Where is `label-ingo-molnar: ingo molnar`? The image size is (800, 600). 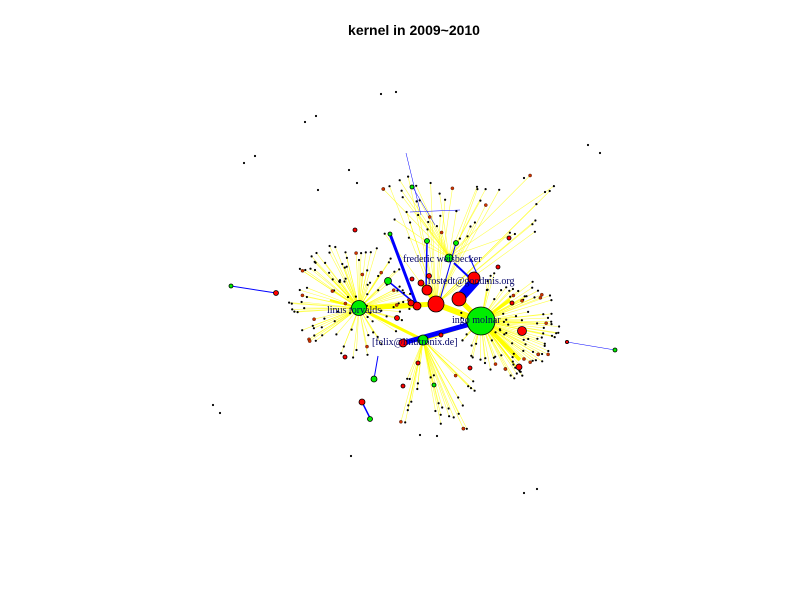 label-ingo-molnar: ingo molnar is located at coordinates (476, 320).